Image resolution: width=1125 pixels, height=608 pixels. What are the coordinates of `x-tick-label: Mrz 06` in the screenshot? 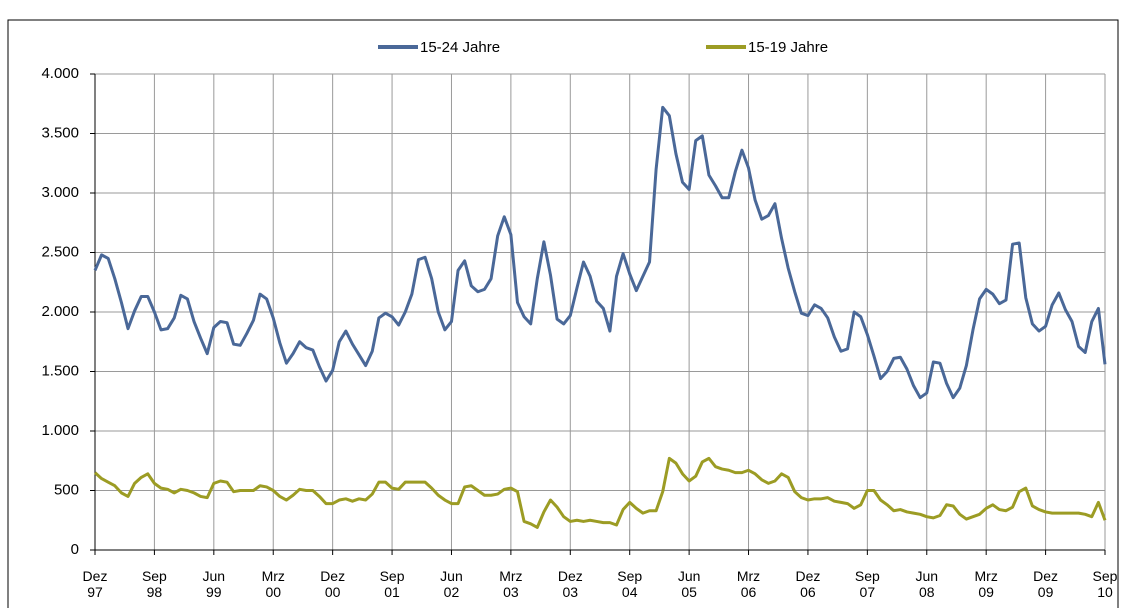 It's located at (748, 584).